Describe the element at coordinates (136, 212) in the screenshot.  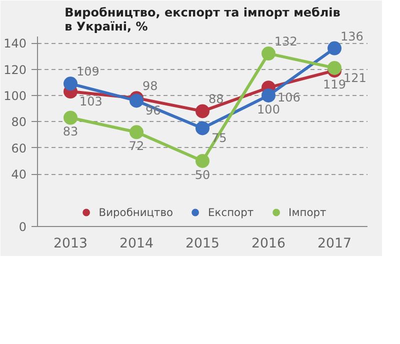
I see `legend-label: Виробництво` at that location.